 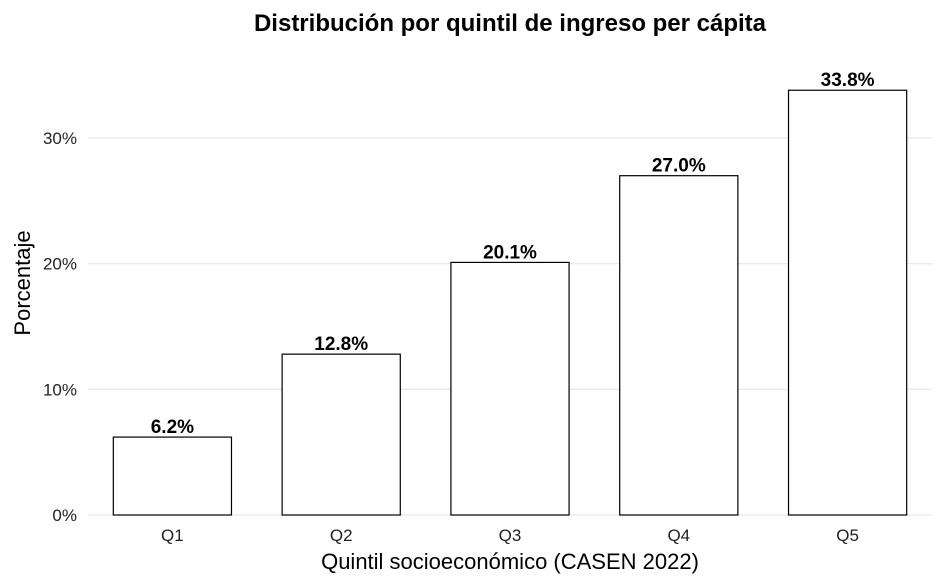 What do you see at coordinates (60, 389) in the screenshot?
I see `y-tick-label: 10%` at bounding box center [60, 389].